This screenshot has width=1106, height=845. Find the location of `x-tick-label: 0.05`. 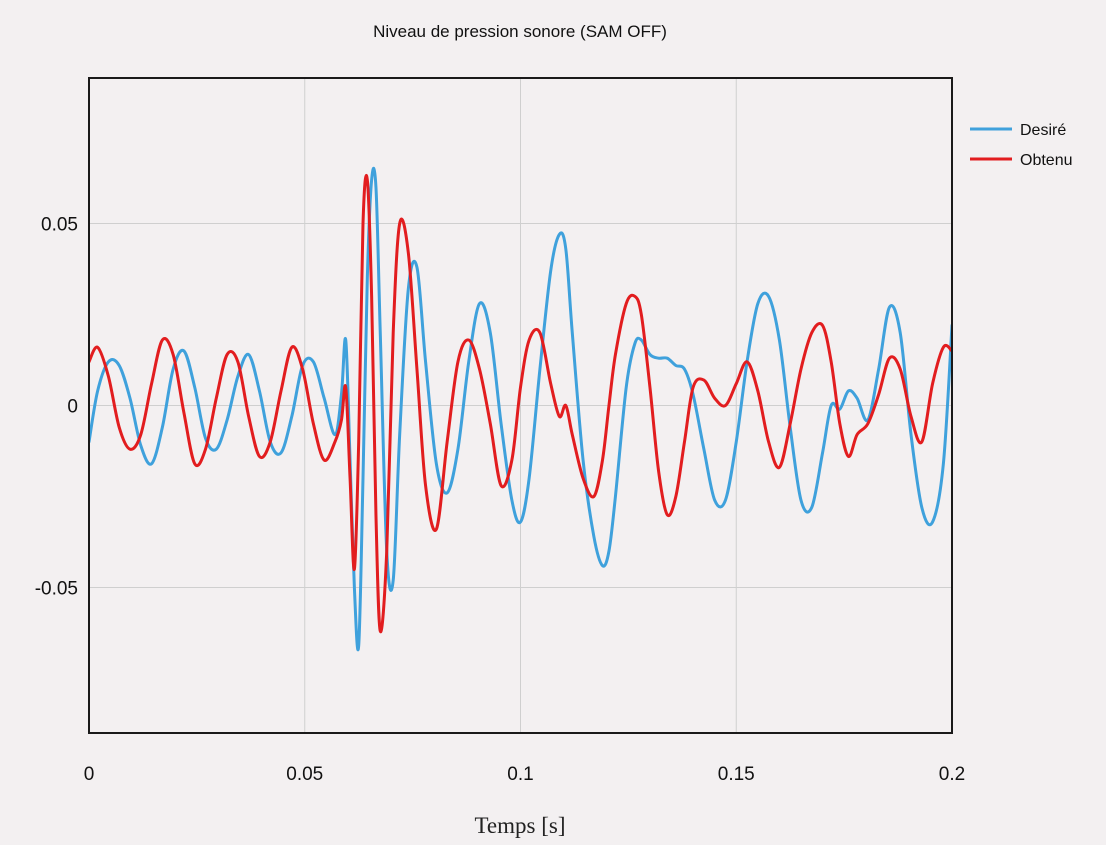

x-tick-label: 0.05 is located at coordinates (304, 774).